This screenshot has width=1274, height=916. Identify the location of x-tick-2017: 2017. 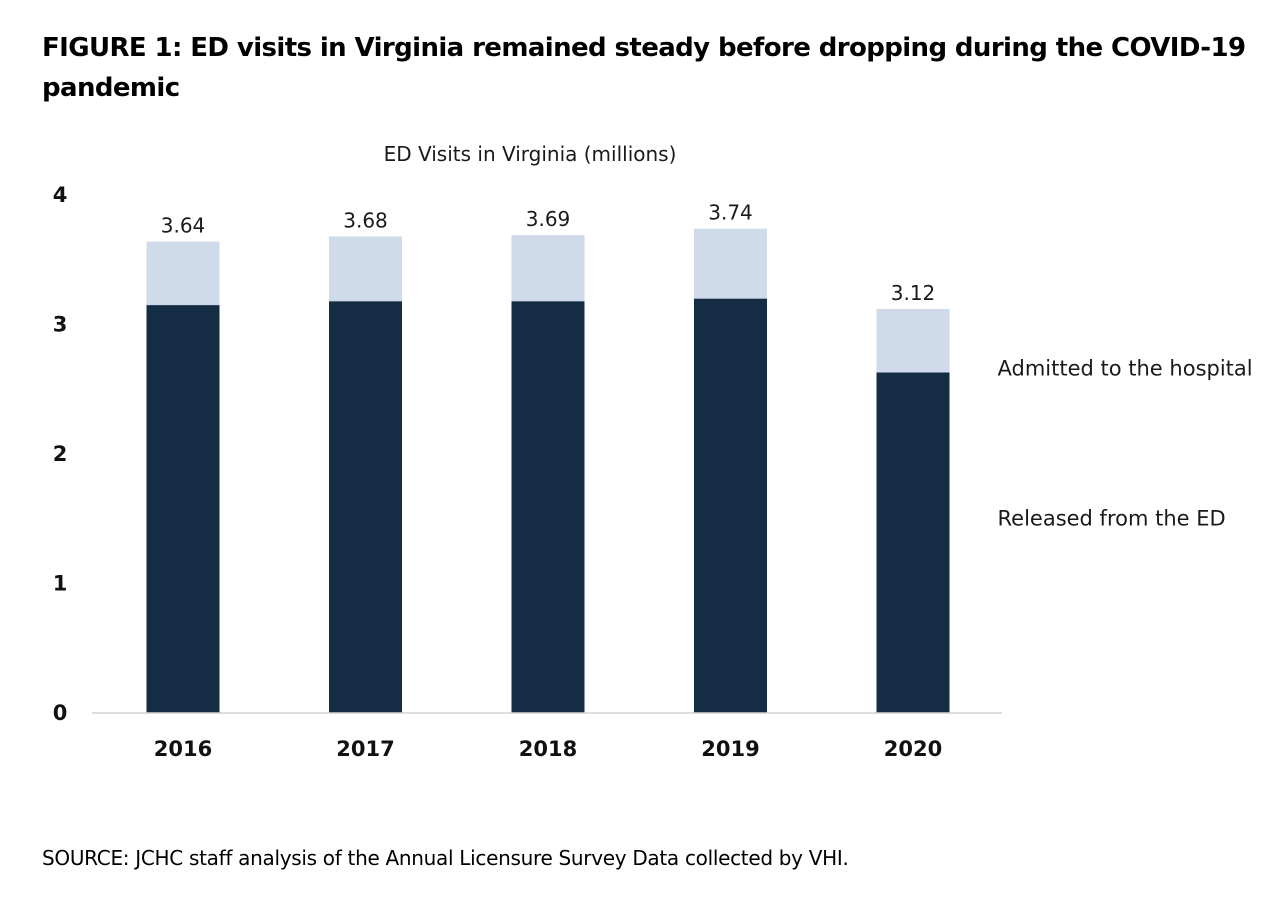
(365, 749).